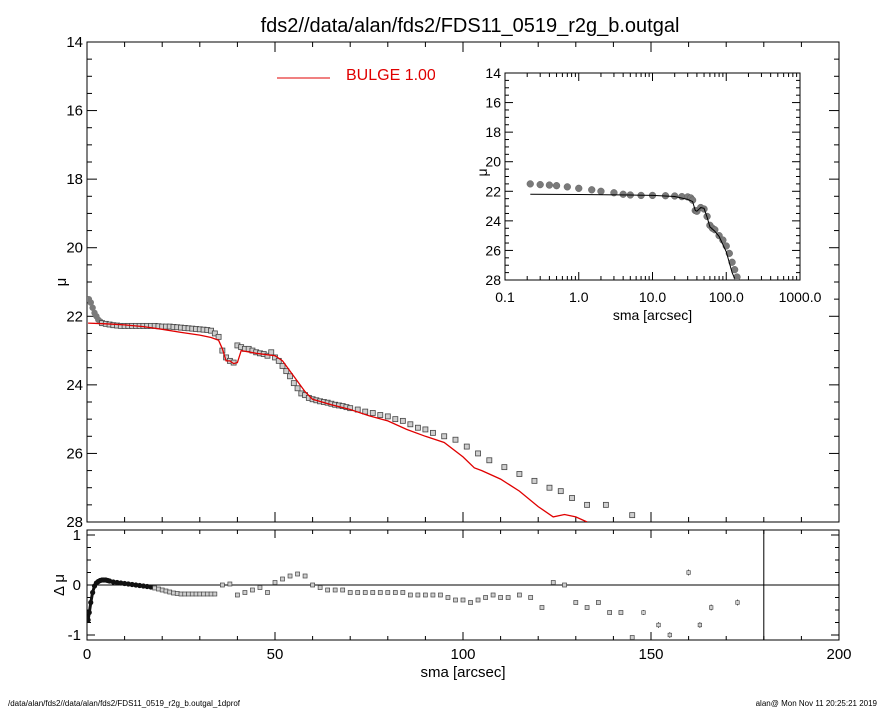 This screenshot has height=708, width=885. What do you see at coordinates (74, 635) in the screenshot?
I see `residual-ytick-label: -1` at bounding box center [74, 635].